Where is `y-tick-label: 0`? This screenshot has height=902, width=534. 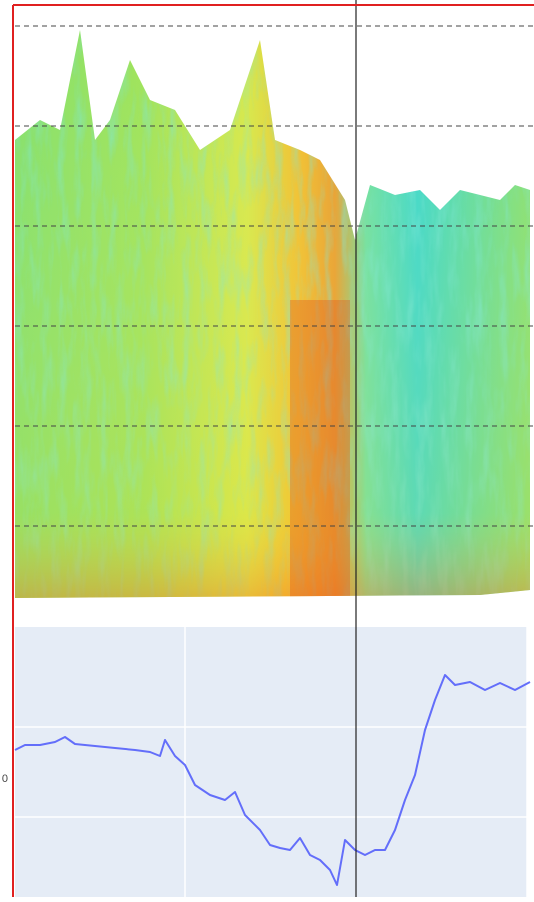
y-tick-label: 0 is located at coordinates (5, 779).